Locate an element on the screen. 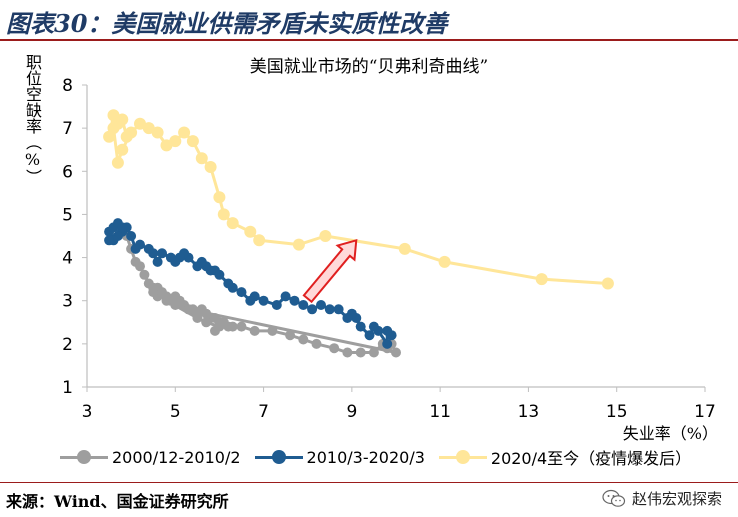 The width and height of the screenshot is (738, 517). x-tick-label: 13 is located at coordinates (529, 412).